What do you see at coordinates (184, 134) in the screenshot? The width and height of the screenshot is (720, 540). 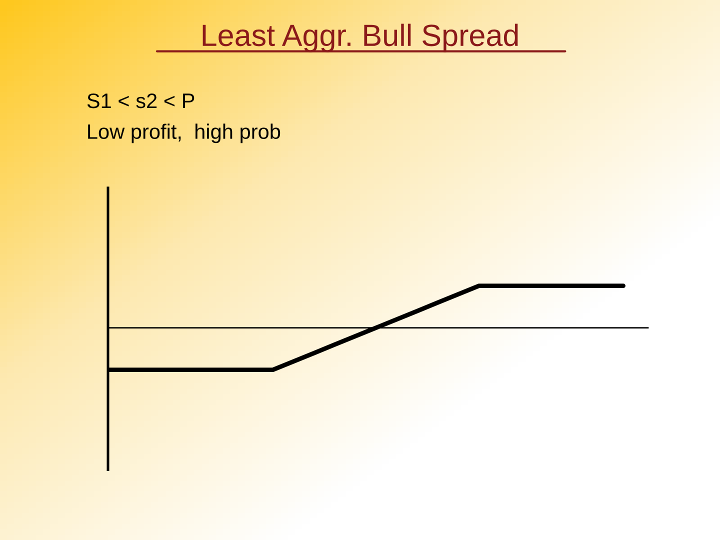 I see `text: Low profit, high prob` at bounding box center [184, 134].